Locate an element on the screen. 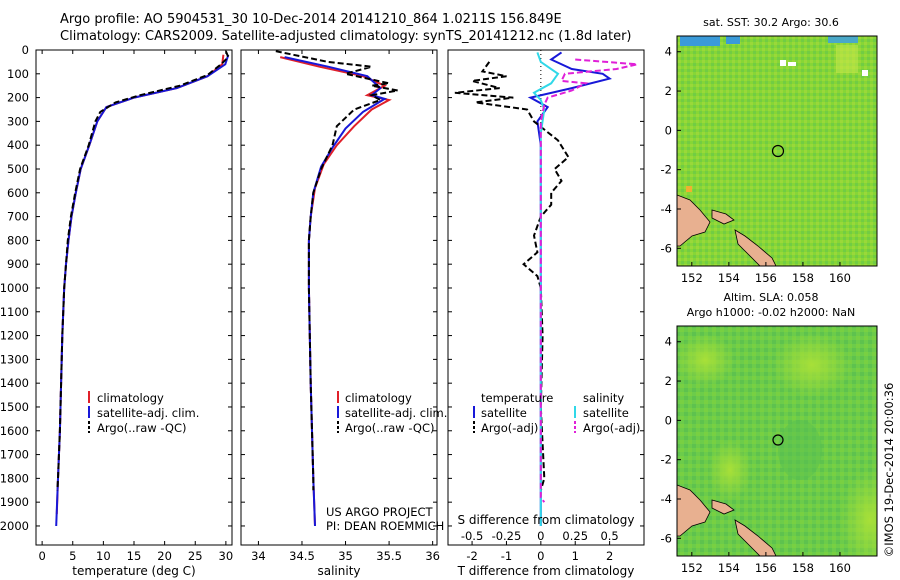  depth-tick-label: 1700 is located at coordinates (14, 455).